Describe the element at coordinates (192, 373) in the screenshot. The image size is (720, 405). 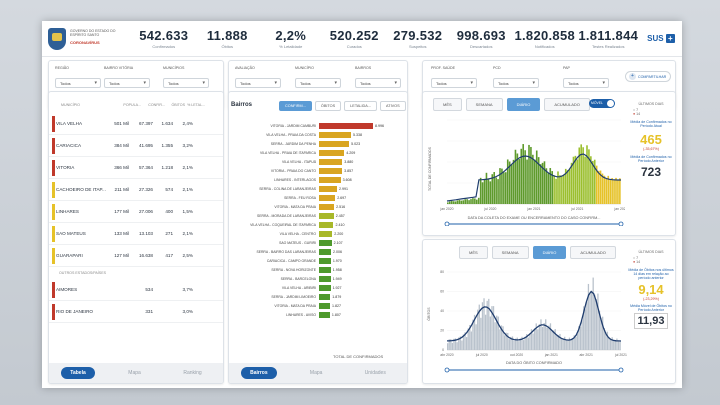
I see `tab-ranking: Ranking` at that location.